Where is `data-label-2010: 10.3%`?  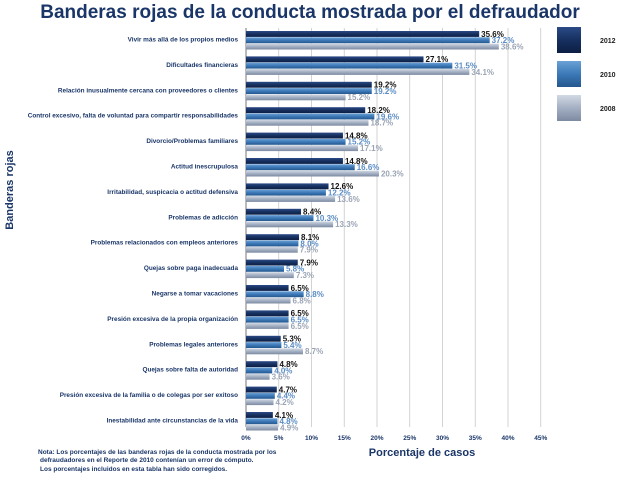 data-label-2010: 10.3% is located at coordinates (326, 218).